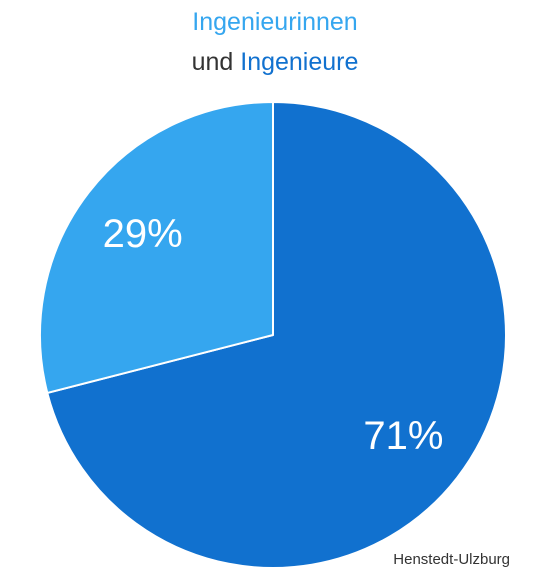 This screenshot has width=550, height=580. I want to click on title-connector: und, so click(212, 62).